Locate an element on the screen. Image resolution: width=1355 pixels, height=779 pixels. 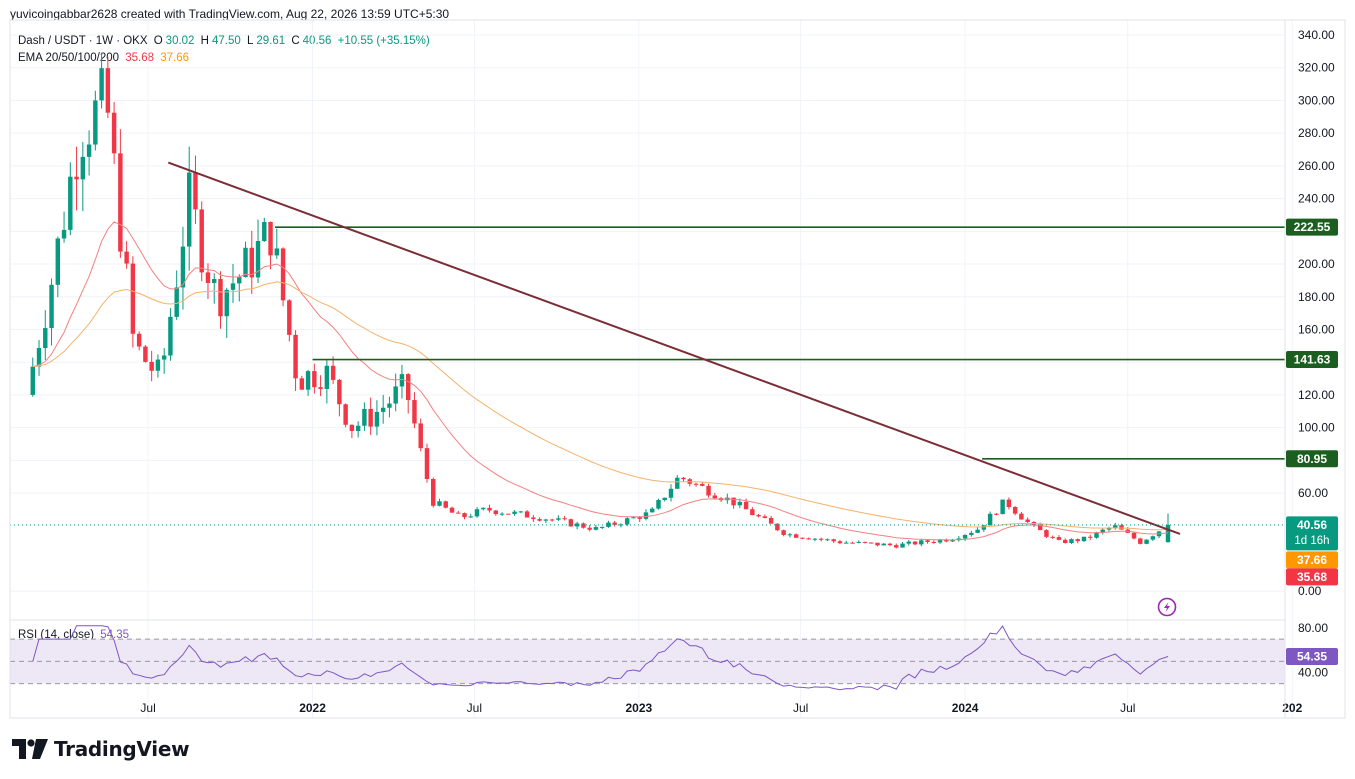
ema20-value: 35.68 is located at coordinates (140, 58).